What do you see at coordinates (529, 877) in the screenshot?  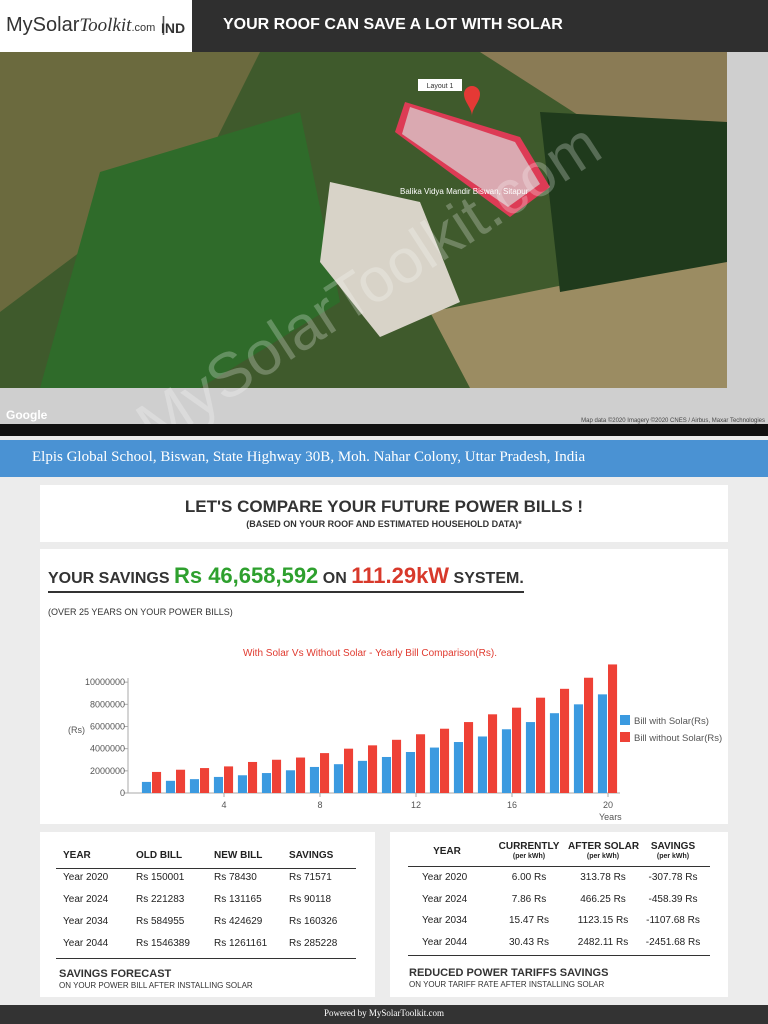 I see `table-cell: 6.00 Rs` at bounding box center [529, 877].